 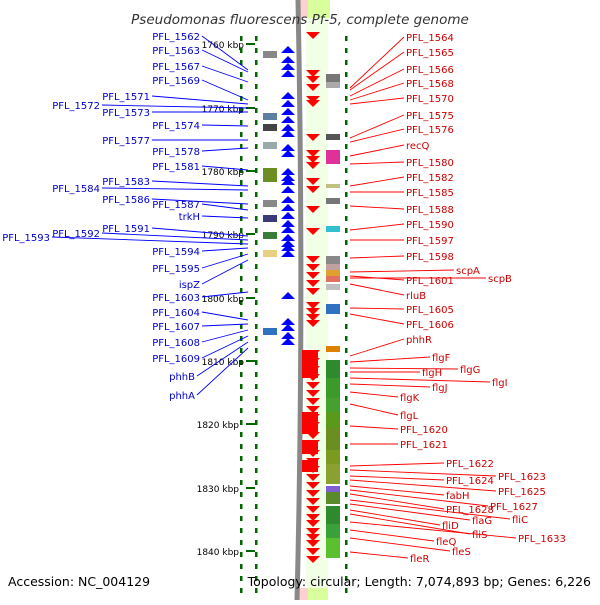 What do you see at coordinates (304, 9) in the screenshot?
I see `top-highlight` at bounding box center [304, 9].